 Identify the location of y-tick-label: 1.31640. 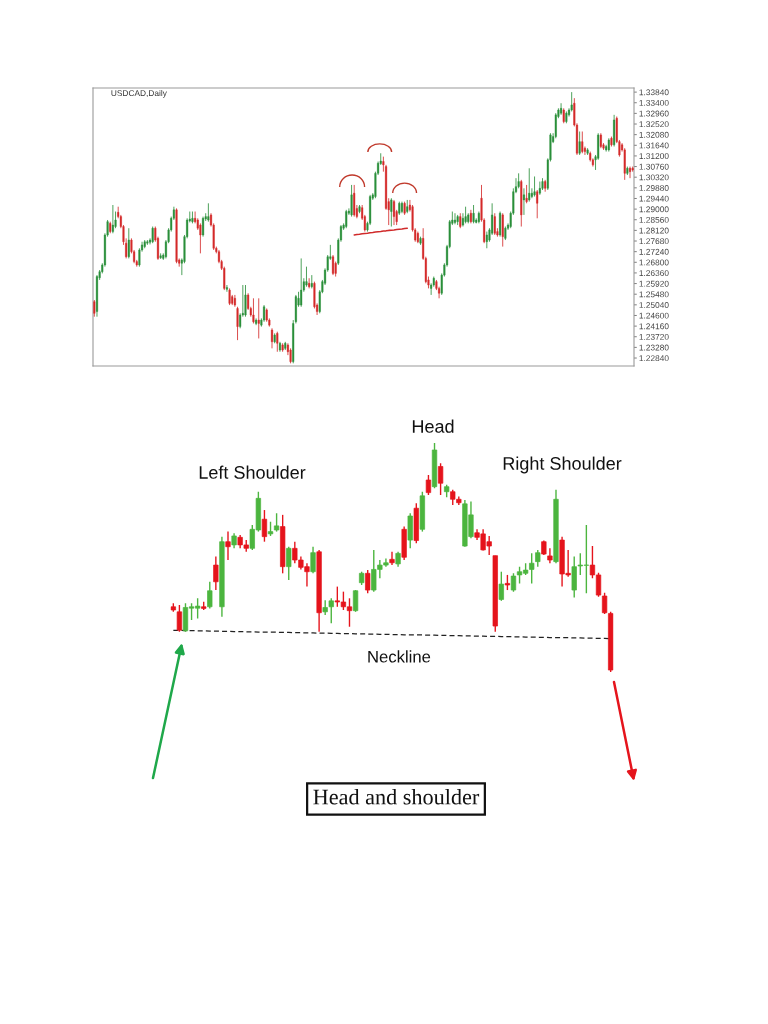
(654, 145).